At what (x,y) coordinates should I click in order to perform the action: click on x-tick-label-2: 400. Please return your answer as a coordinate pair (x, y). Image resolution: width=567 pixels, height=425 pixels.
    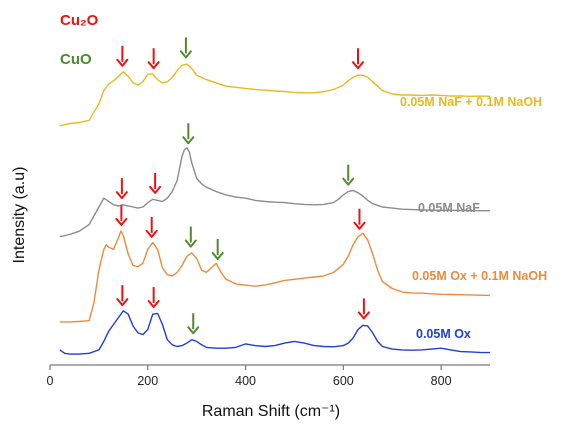
    Looking at the image, I should click on (245, 381).